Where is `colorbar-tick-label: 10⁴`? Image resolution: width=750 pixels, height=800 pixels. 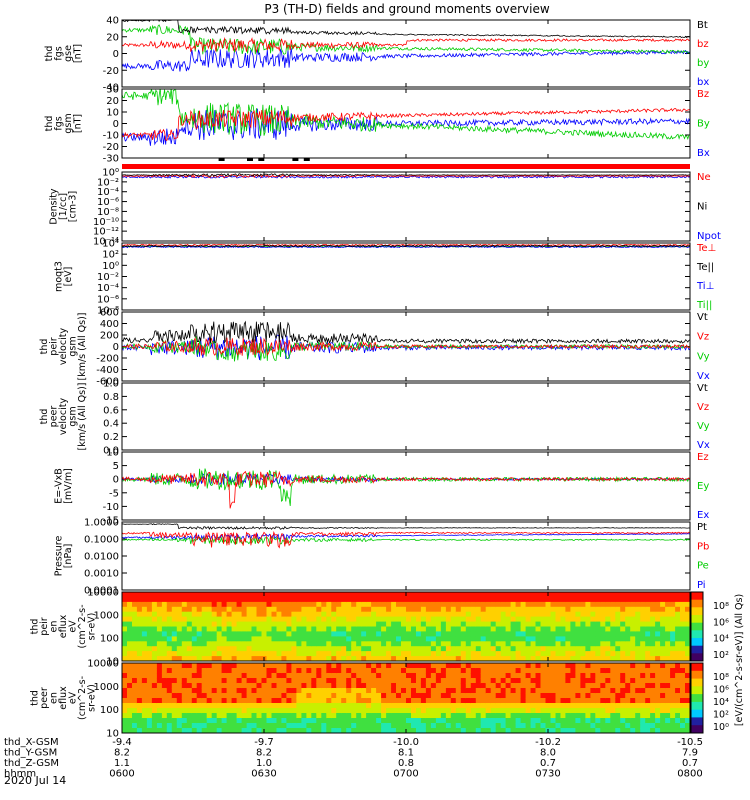 colorbar-tick-label: 10⁴ is located at coordinates (721, 702).